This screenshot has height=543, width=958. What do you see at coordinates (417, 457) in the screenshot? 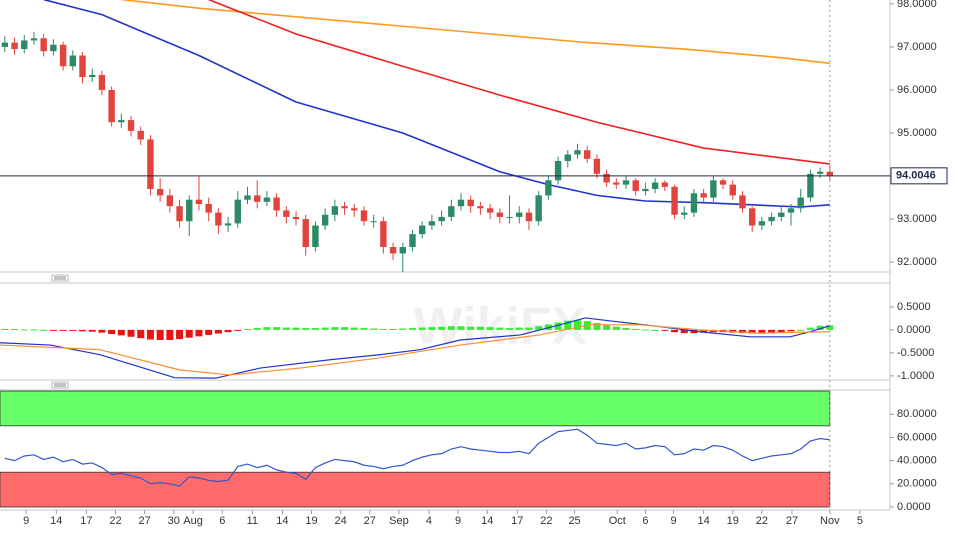
I see `rsi-line` at bounding box center [417, 457].